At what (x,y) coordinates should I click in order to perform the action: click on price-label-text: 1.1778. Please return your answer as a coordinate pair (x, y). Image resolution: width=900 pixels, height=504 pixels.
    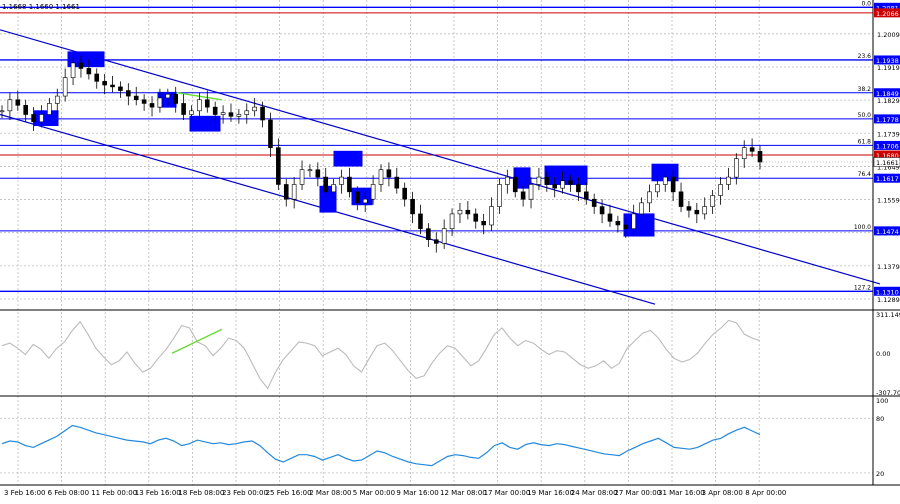
    Looking at the image, I should click on (887, 120).